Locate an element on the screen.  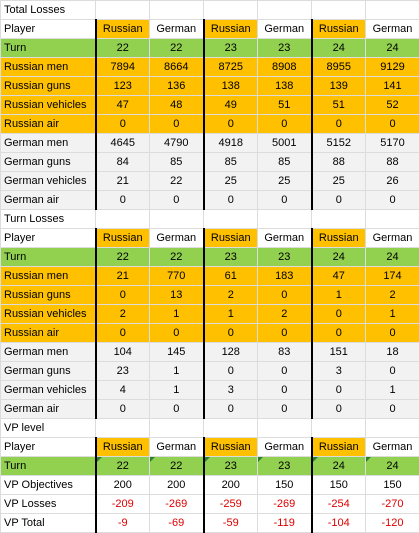
value-cell: -270 is located at coordinates (392, 504).